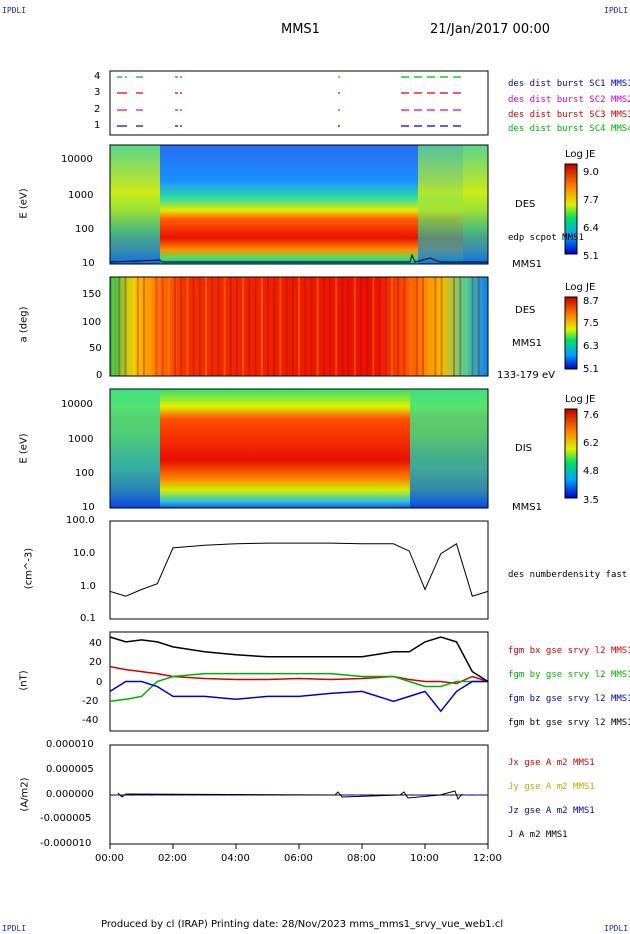 The image size is (630, 934). I want to click on pitch-ytick: 100, so click(92, 322).